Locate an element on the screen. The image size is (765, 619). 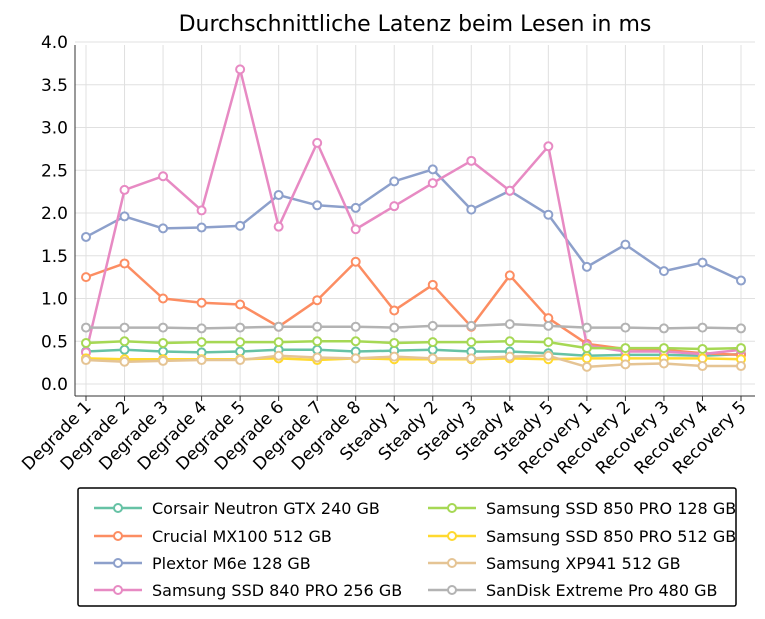
series-samsung-ssd-850-pro-128-gb is located at coordinates (413, 345).